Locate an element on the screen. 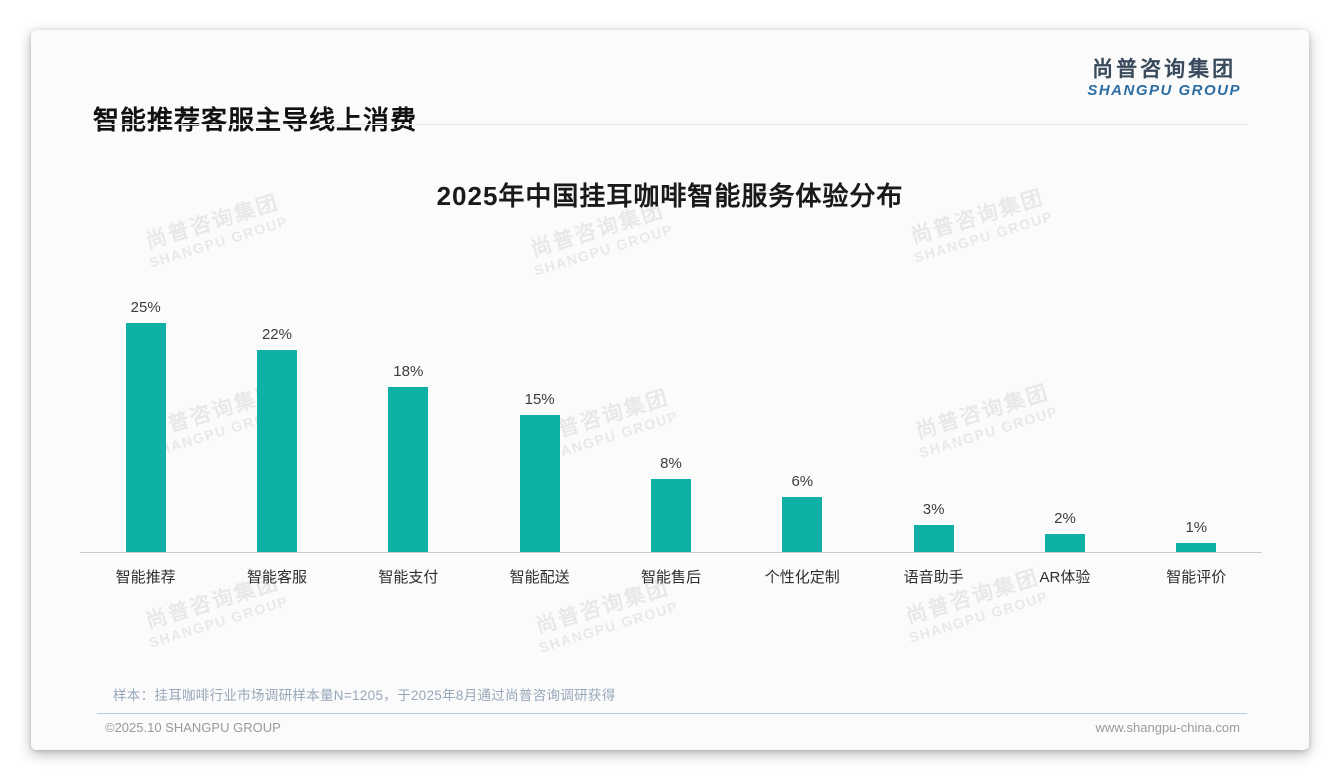  bar-column: 6% 个性化定制 is located at coordinates (802, 439).